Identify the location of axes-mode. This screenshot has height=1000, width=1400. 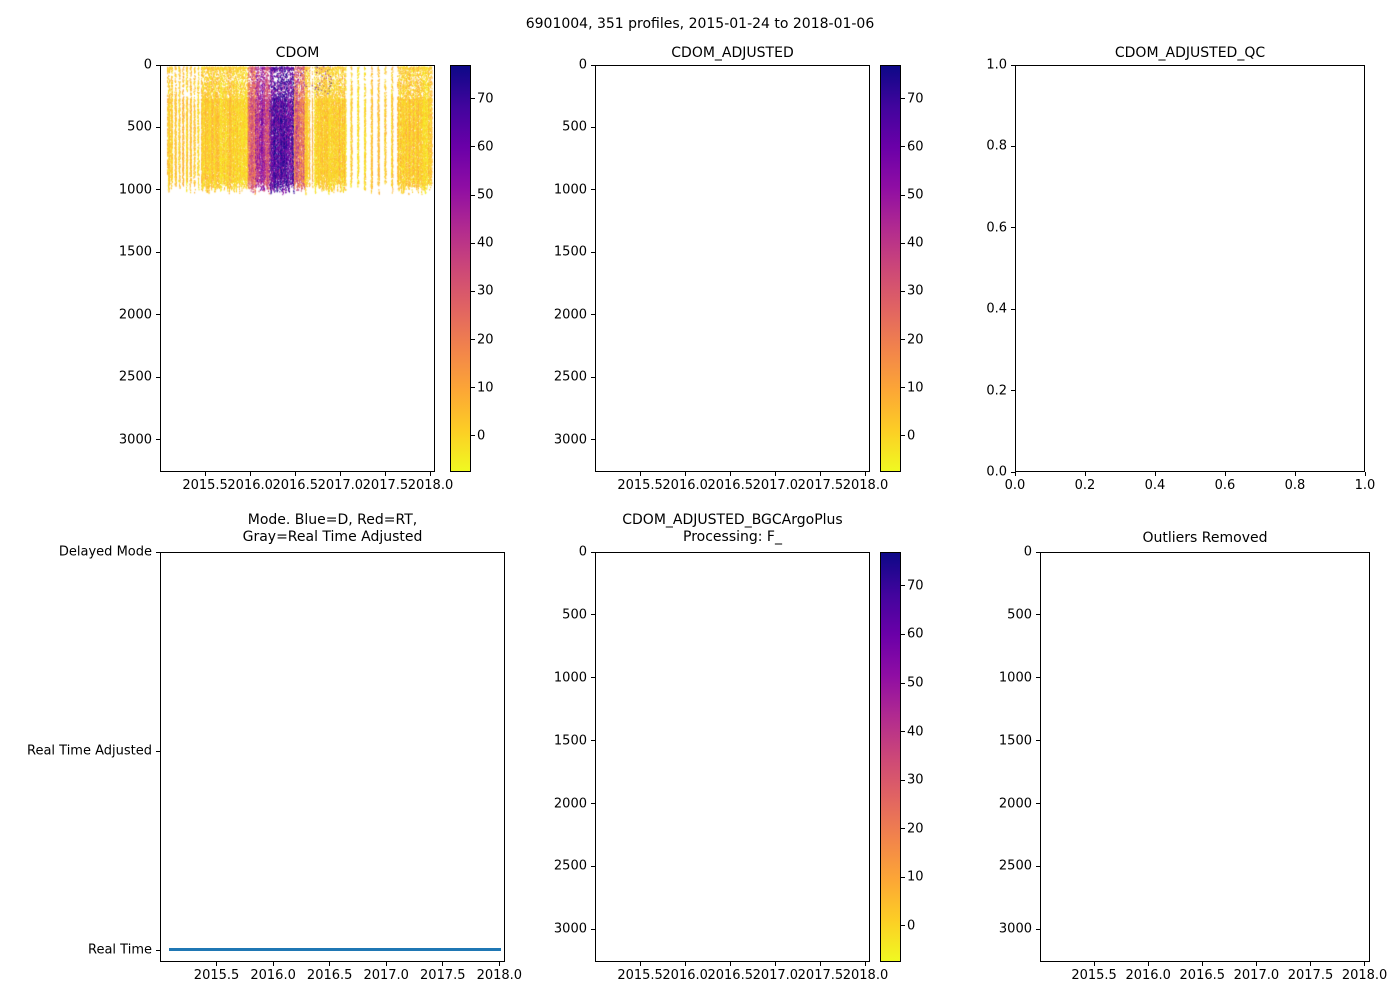
(332, 757).